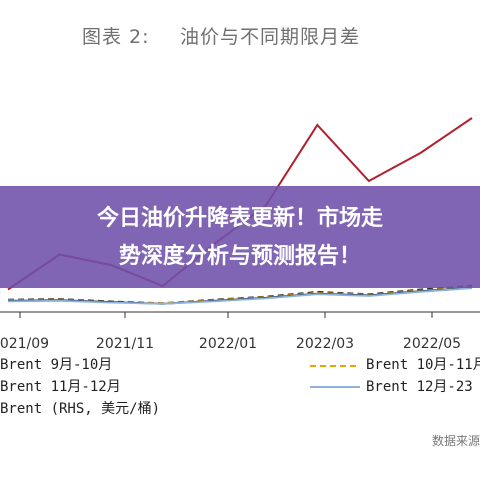 This screenshot has height=480, width=480. What do you see at coordinates (419, 387) in the screenshot?
I see `legend-item-12-23: Brent 12月-23` at bounding box center [419, 387].